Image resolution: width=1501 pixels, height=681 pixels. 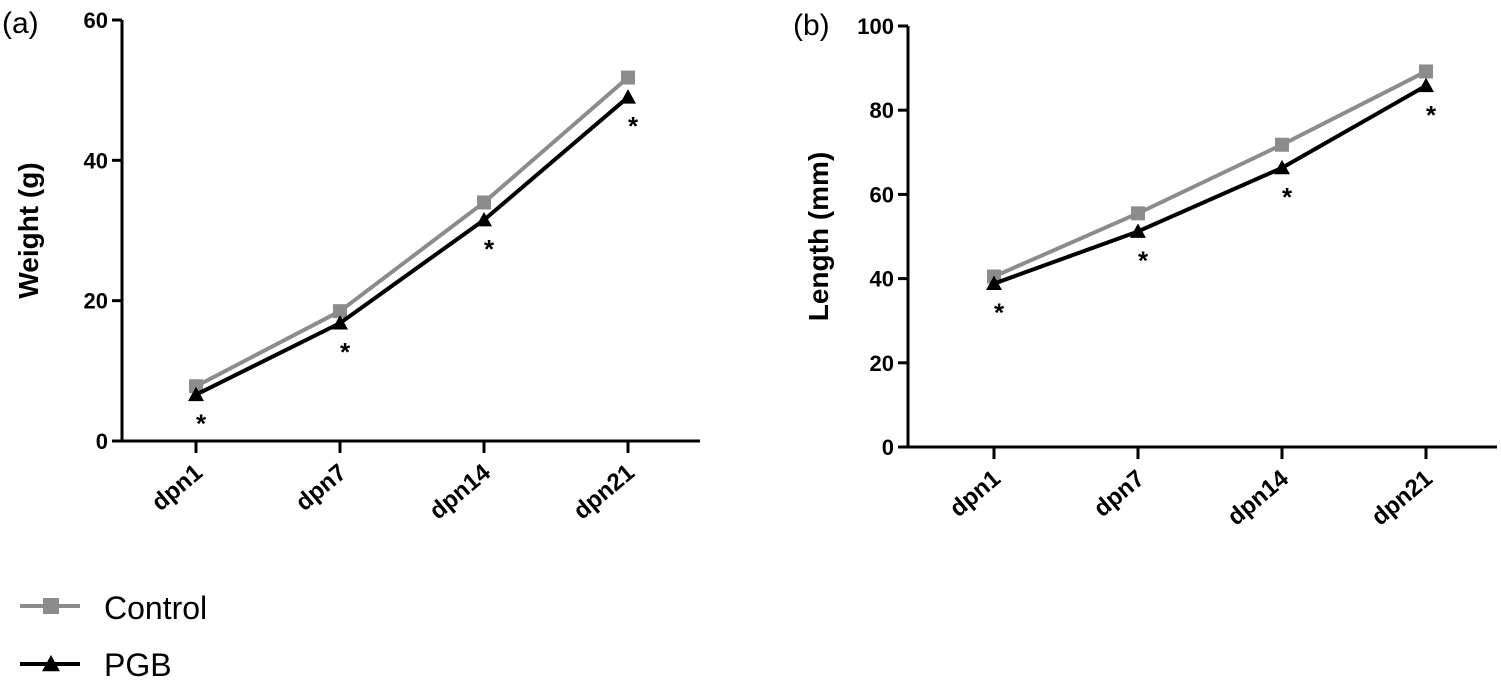 I want to click on y-axis-title: Weight (g), so click(x=28, y=230).